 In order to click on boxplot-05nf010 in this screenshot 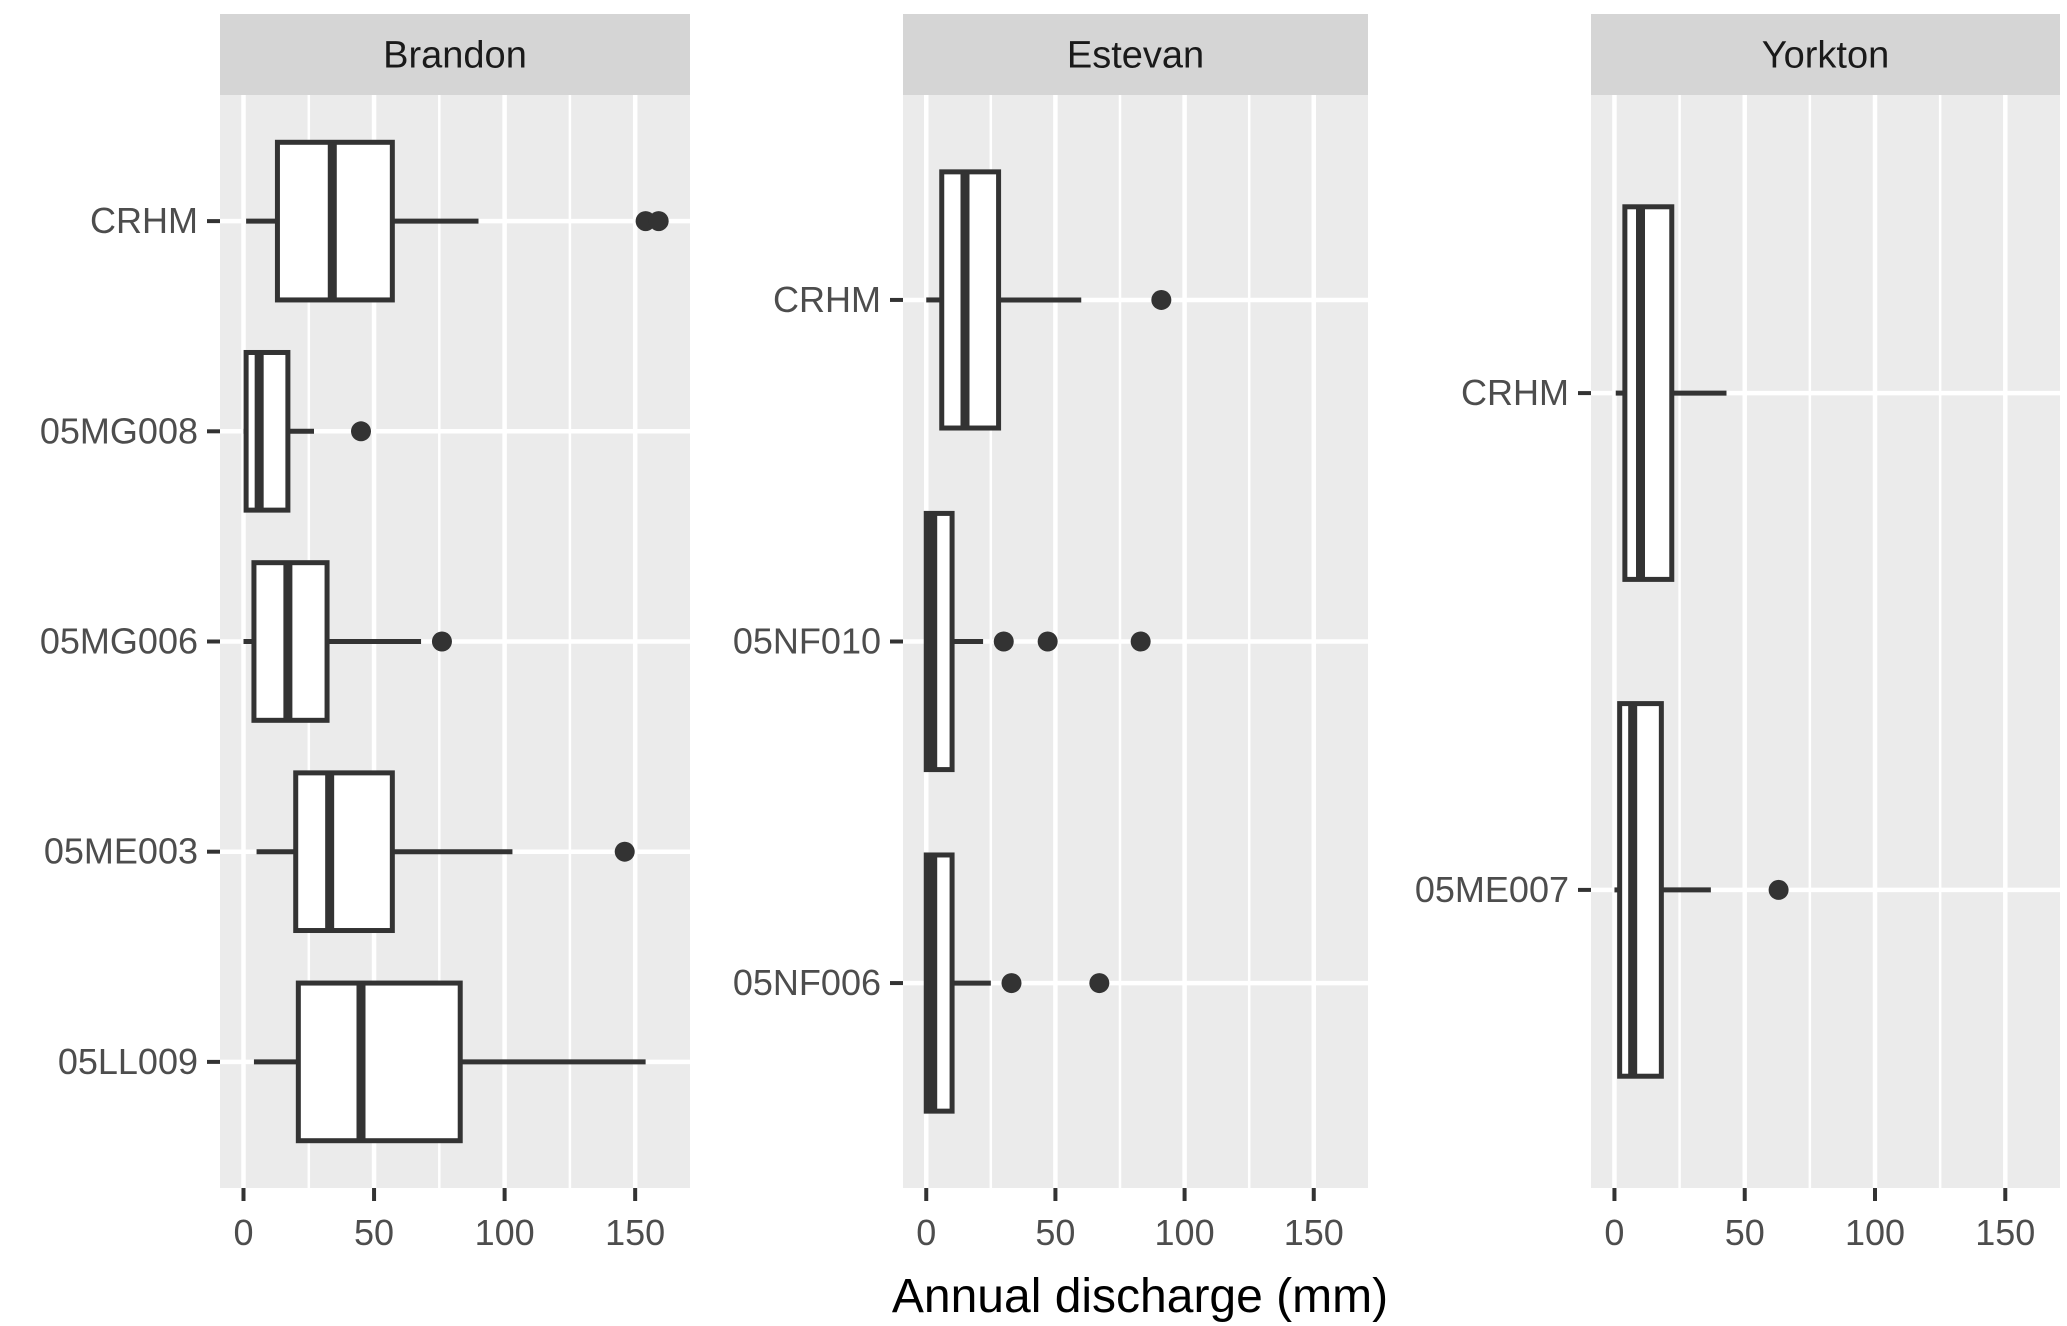, I will do `click(1037, 641)`.